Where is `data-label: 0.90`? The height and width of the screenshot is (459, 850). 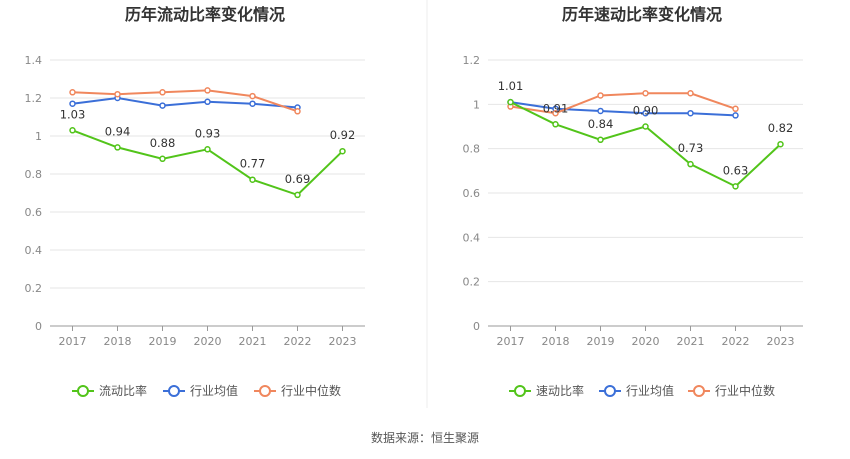
data-label: 0.90 is located at coordinates (646, 111).